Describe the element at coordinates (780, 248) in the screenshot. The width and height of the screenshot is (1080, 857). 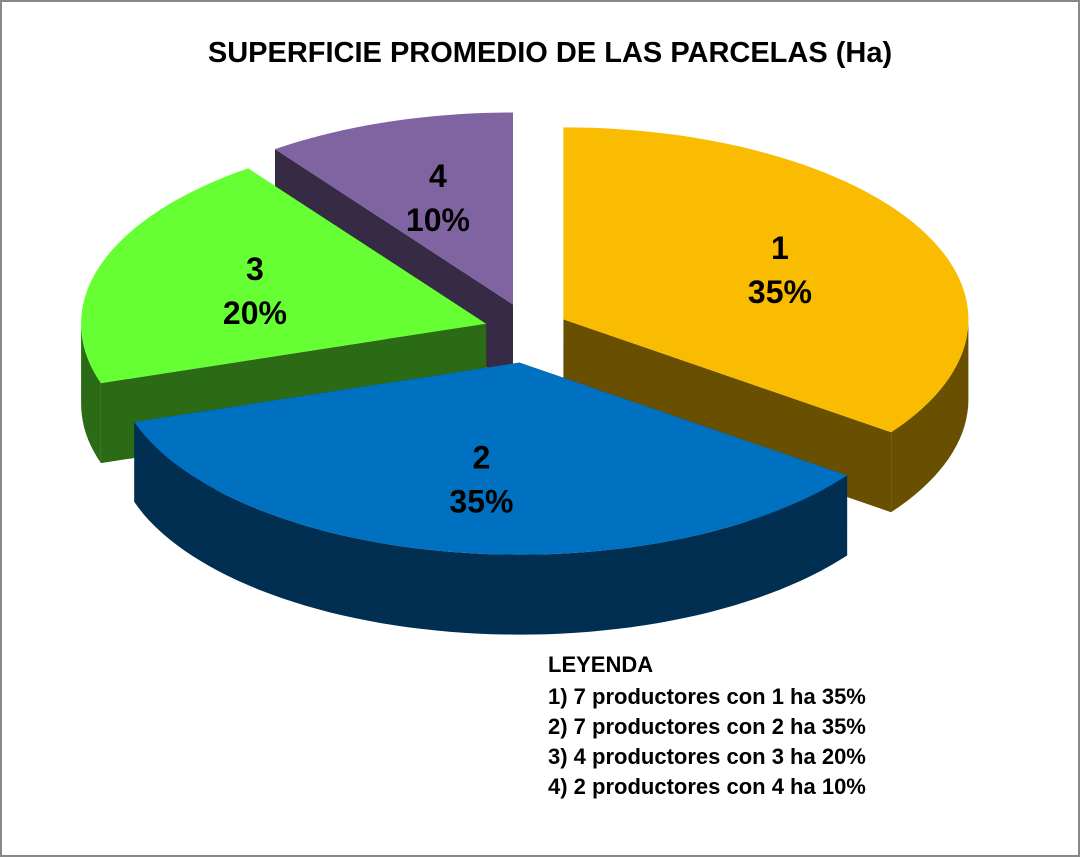
I see `slice-category-label: 1` at that location.